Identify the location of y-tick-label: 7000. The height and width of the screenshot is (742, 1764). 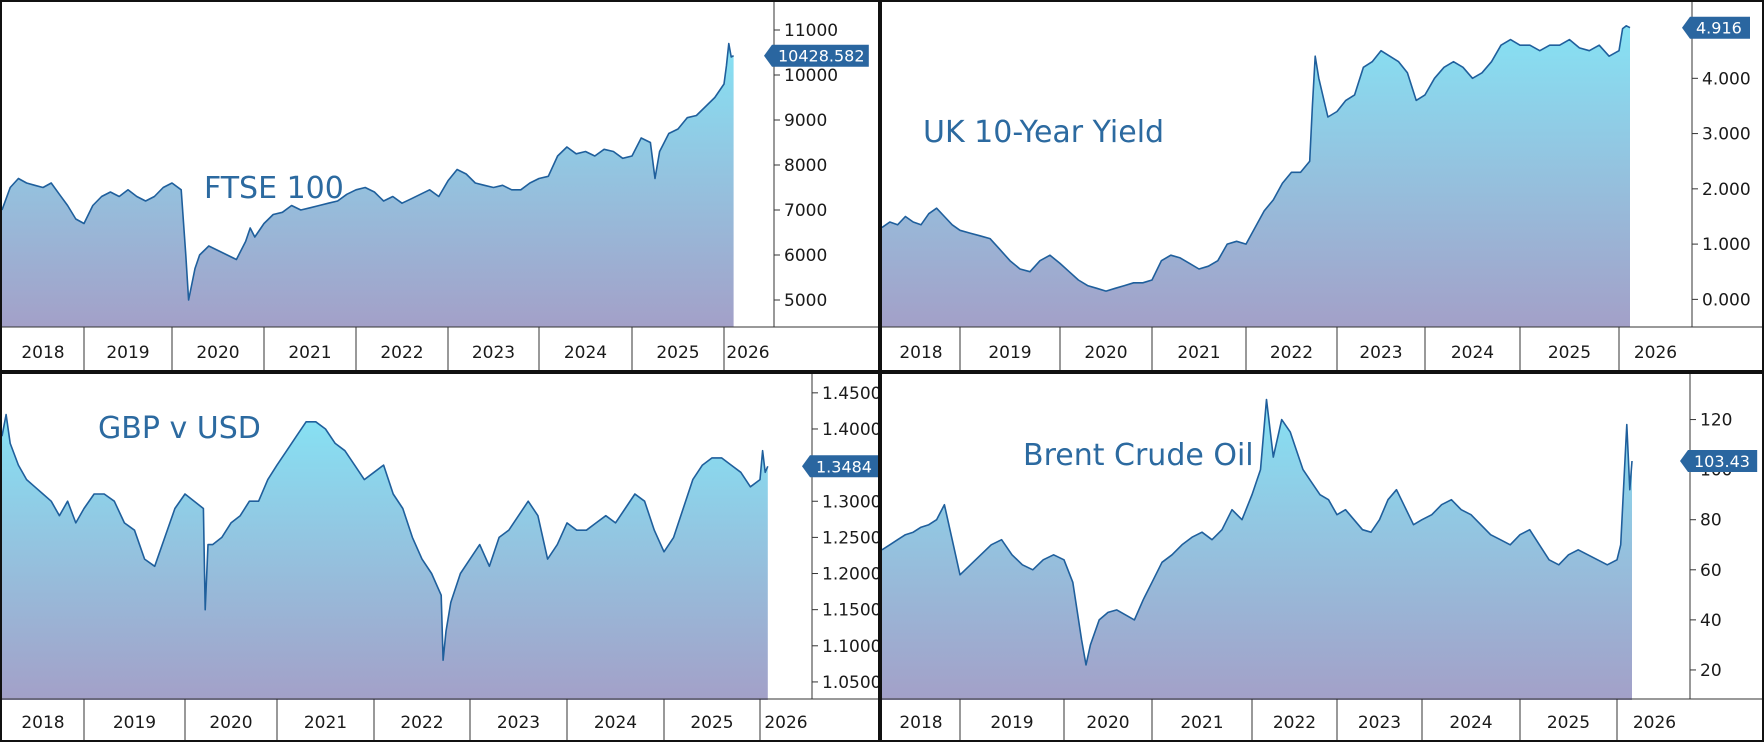
(805, 211).